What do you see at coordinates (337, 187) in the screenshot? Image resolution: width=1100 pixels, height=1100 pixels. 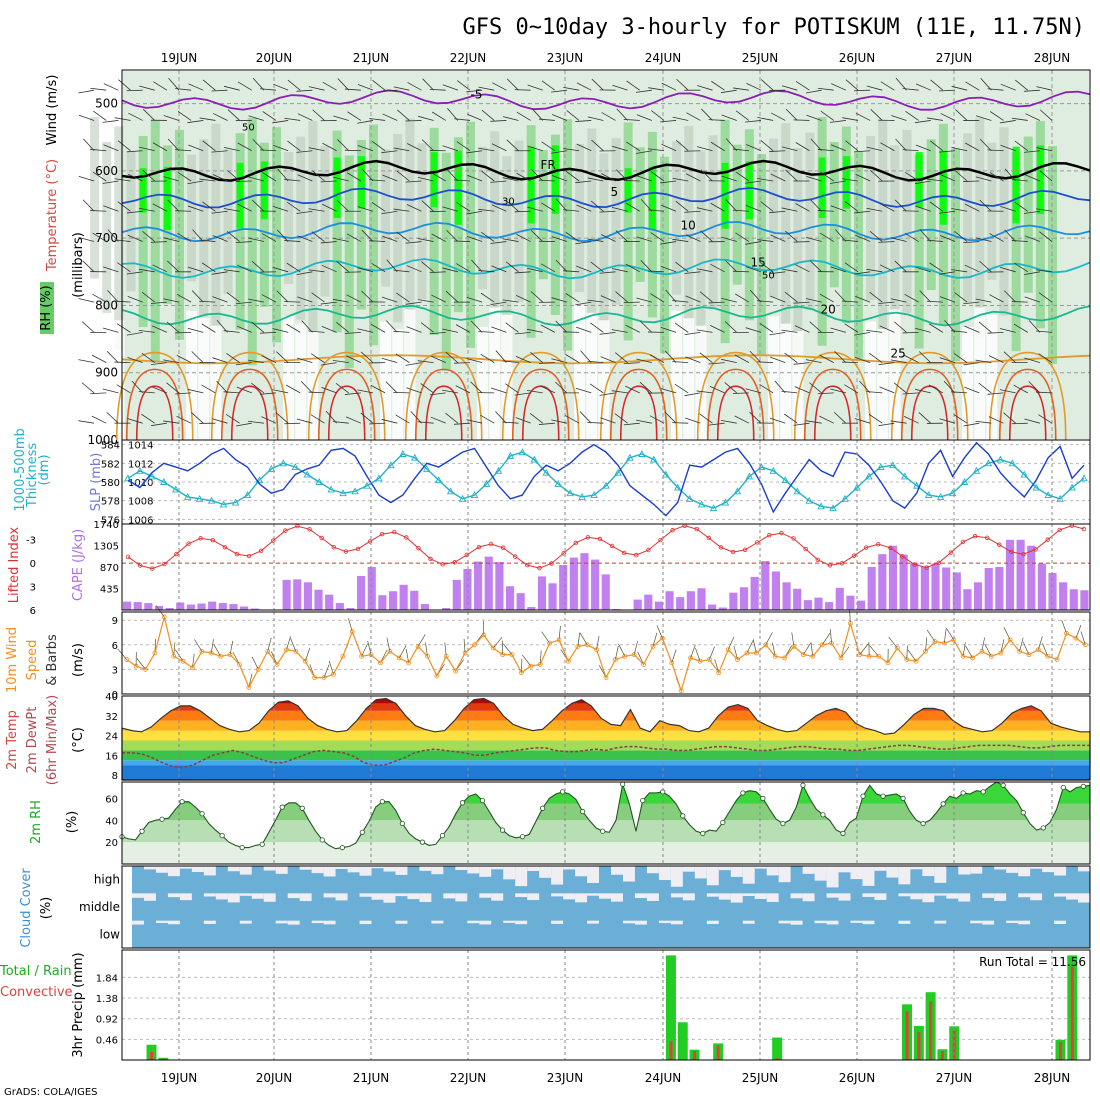 I see `rh-core` at bounding box center [337, 187].